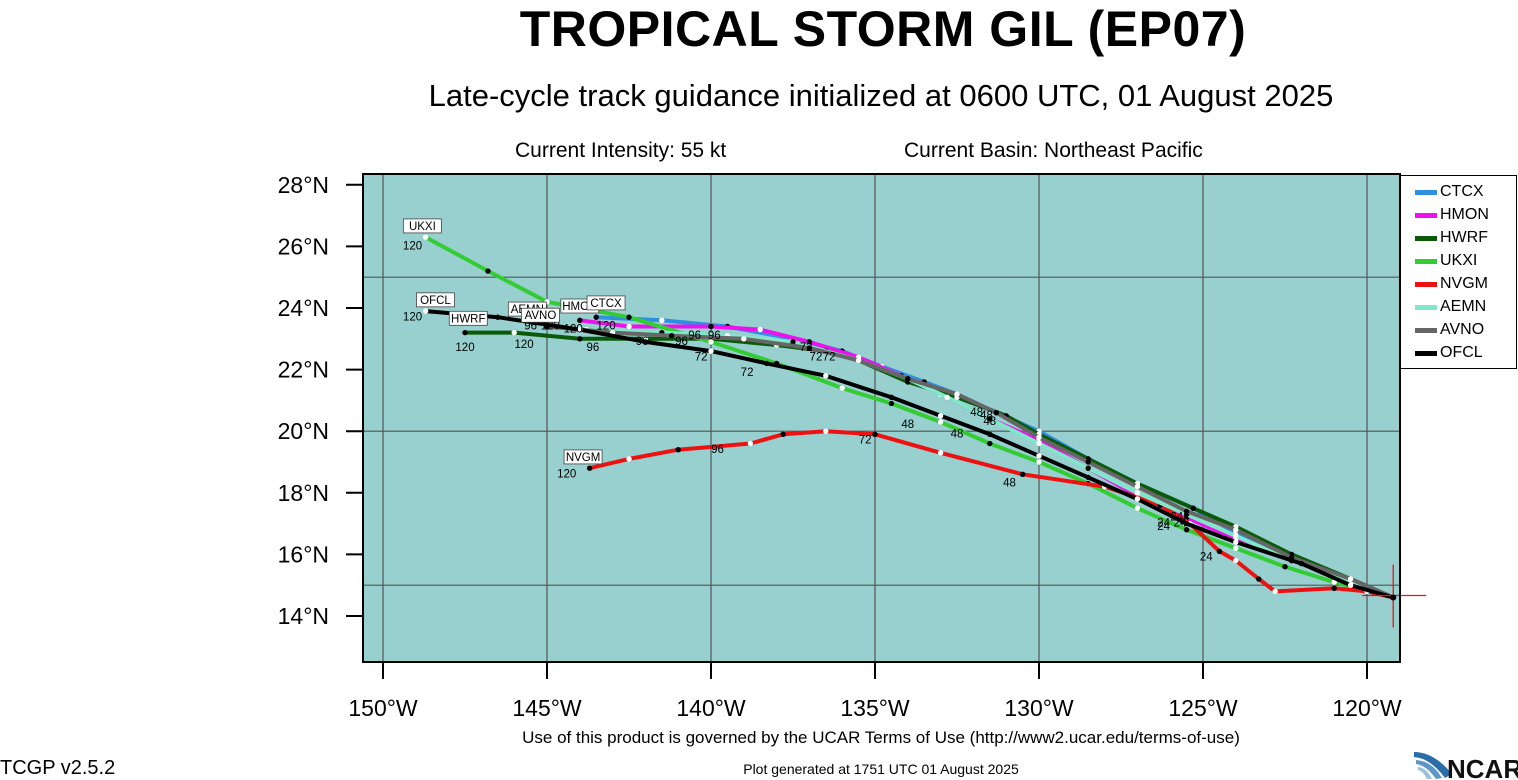 The width and height of the screenshot is (1518, 780). Describe the element at coordinates (596, 317) in the screenshot. I see `track-point-ctcx` at that location.